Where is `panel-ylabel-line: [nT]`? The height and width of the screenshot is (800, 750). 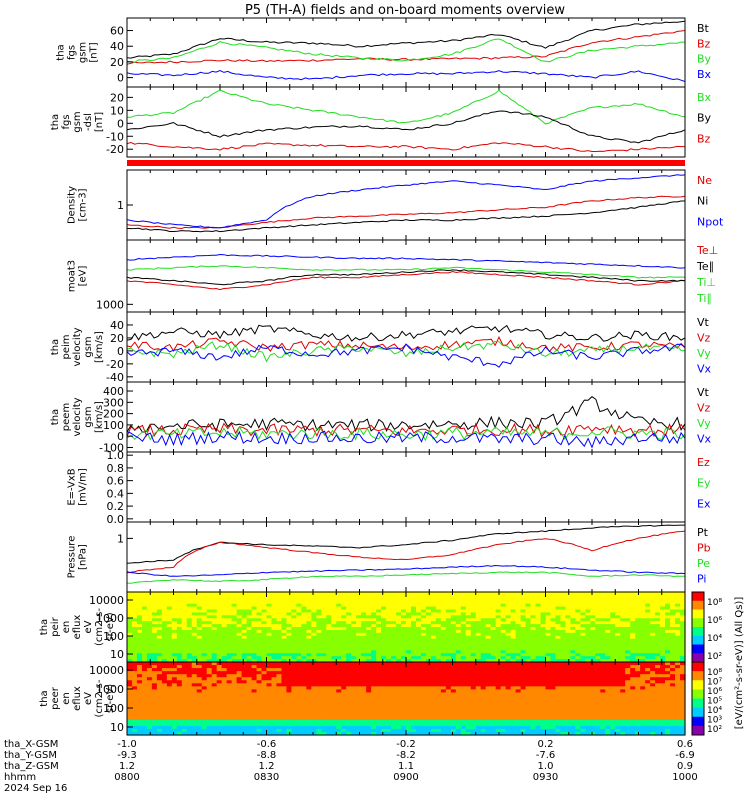
panel-ylabel-line: [nT] is located at coordinates (99, 122).